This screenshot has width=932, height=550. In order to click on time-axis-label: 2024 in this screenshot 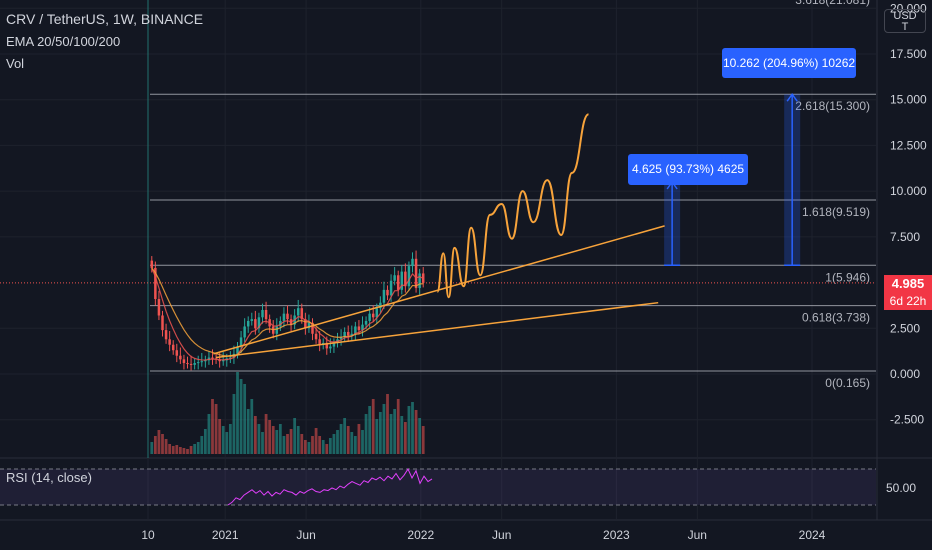, I will do `click(812, 535)`.